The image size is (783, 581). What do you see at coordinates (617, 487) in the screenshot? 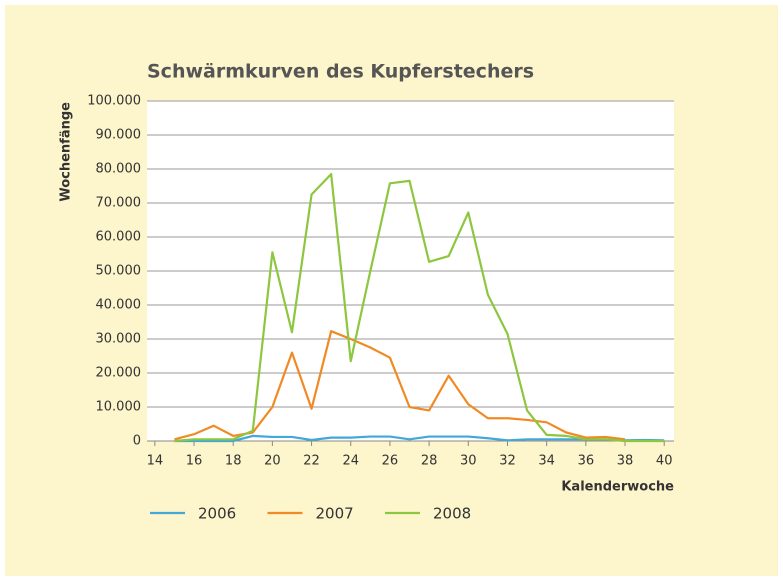
I see `x-axis-label: Kalenderwoche` at bounding box center [617, 487].